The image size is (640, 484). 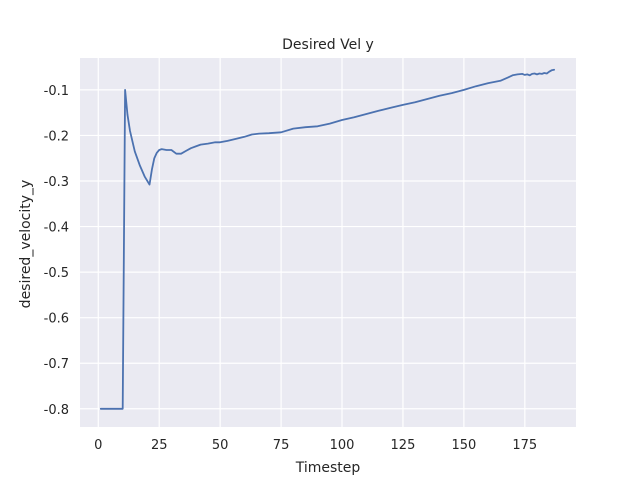 What do you see at coordinates (56, 364) in the screenshot?
I see `y-tick-label: -0.7` at bounding box center [56, 364].